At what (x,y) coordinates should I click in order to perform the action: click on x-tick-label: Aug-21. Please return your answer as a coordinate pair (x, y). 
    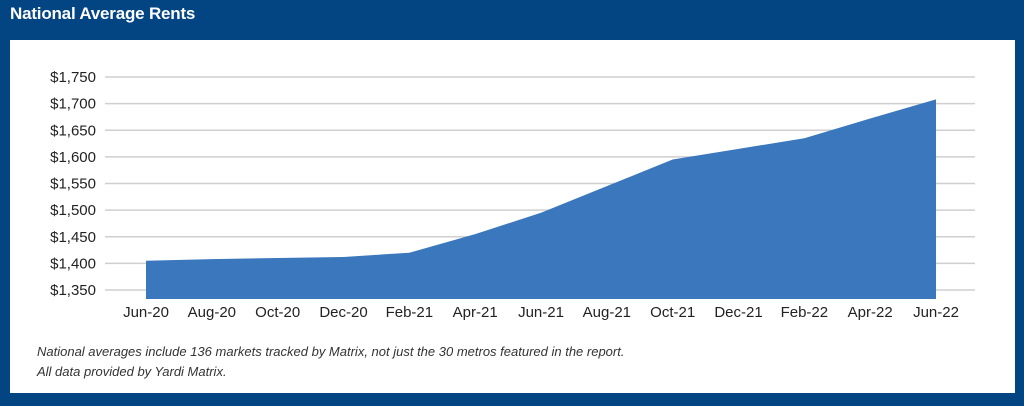
    Looking at the image, I should click on (607, 312).